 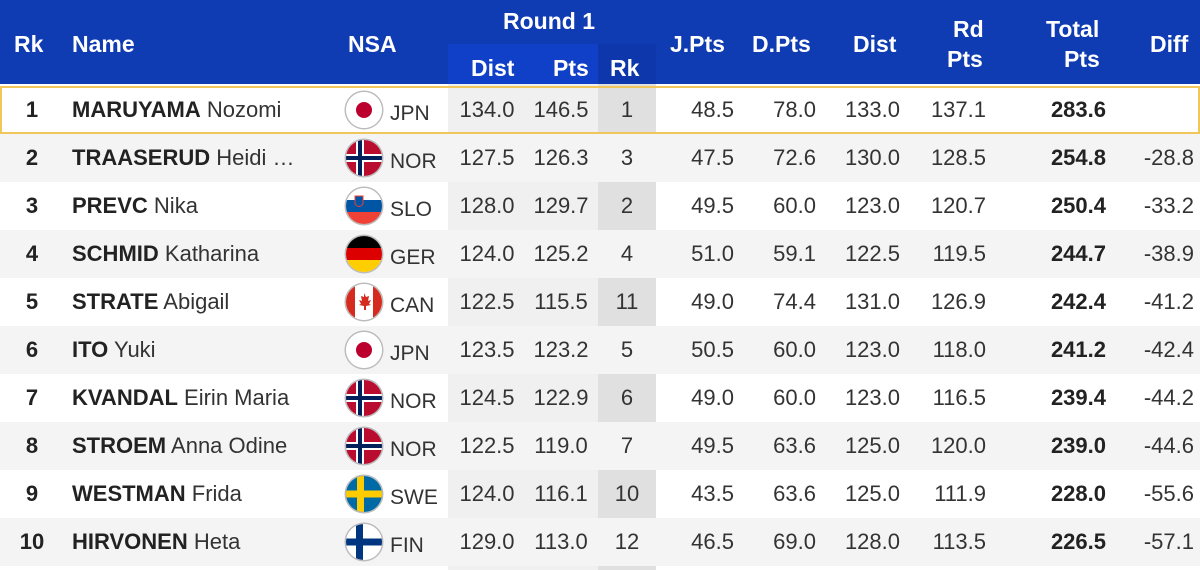 What do you see at coordinates (410, 353) in the screenshot?
I see `nsa-cell: JPN` at bounding box center [410, 353].